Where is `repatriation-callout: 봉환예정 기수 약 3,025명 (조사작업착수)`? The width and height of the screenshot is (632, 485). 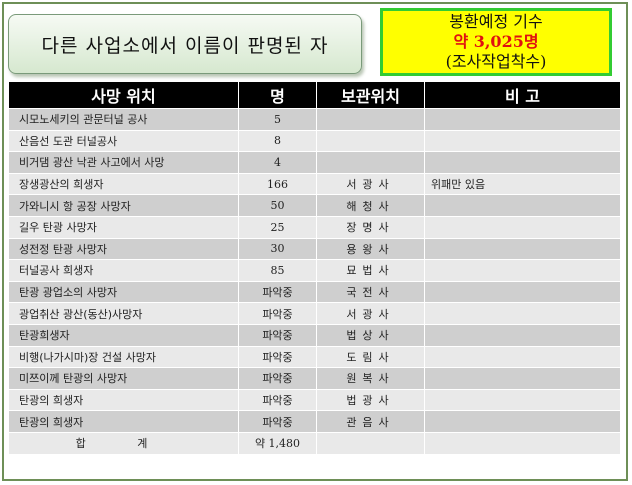 repatriation-callout: 봉환예정 기수 약 3,025명 (조사작업착수) is located at coordinates (496, 42).